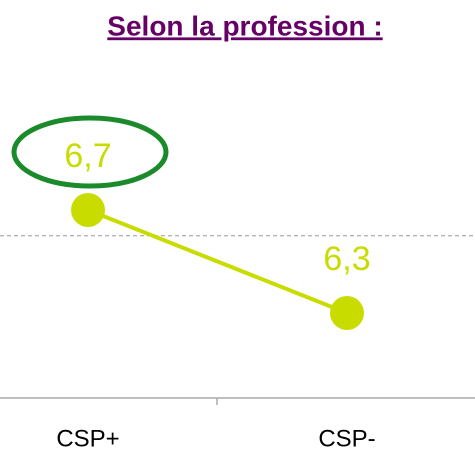 This screenshot has height=455, width=475. What do you see at coordinates (87, 438) in the screenshot?
I see `x-tick-label: CSP+` at bounding box center [87, 438].